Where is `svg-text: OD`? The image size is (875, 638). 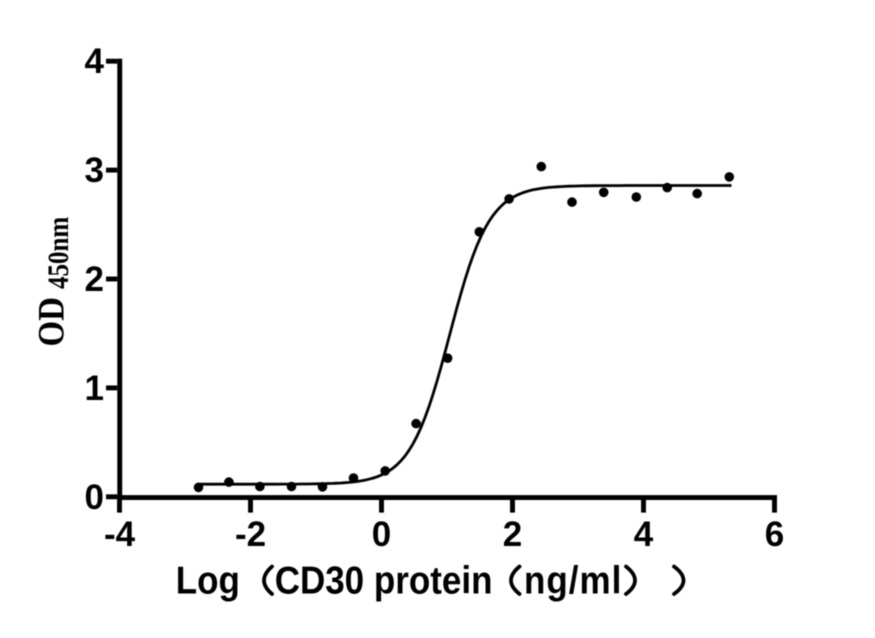
svg-text: OD is located at coordinates (51, 321).